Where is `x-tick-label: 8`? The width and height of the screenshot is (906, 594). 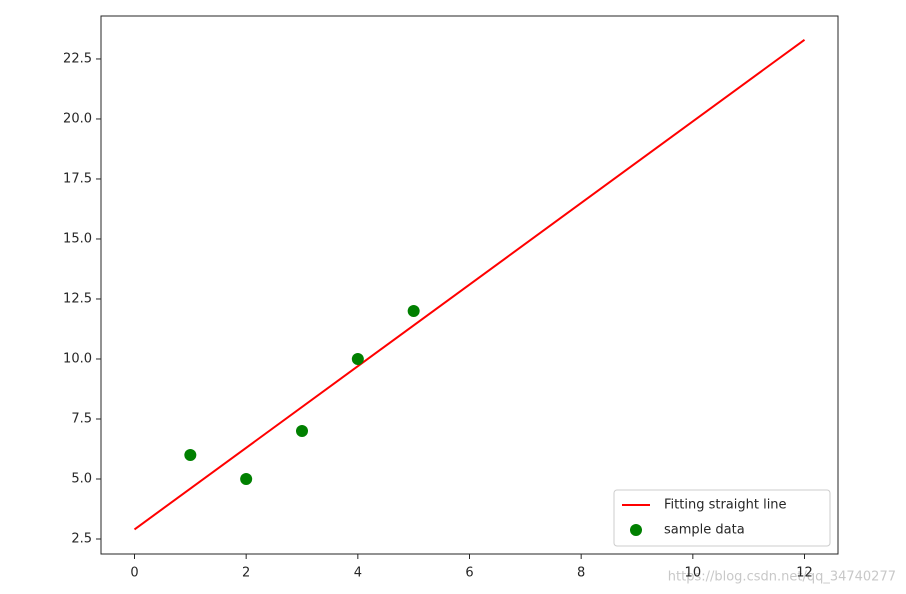 x-tick-label: 8 is located at coordinates (581, 573).